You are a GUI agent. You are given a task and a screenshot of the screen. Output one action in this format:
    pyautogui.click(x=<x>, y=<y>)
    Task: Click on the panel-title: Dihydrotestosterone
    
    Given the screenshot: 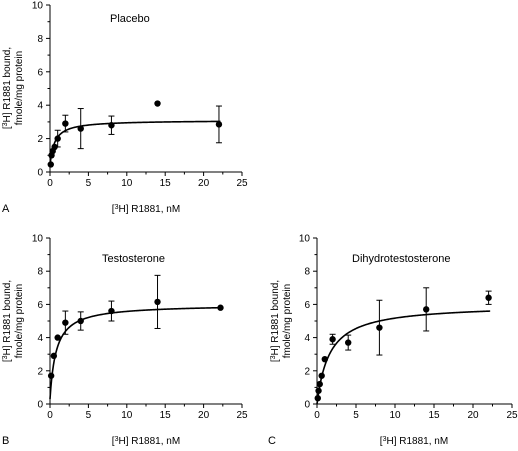 What is the action you would take?
    pyautogui.click(x=401, y=259)
    